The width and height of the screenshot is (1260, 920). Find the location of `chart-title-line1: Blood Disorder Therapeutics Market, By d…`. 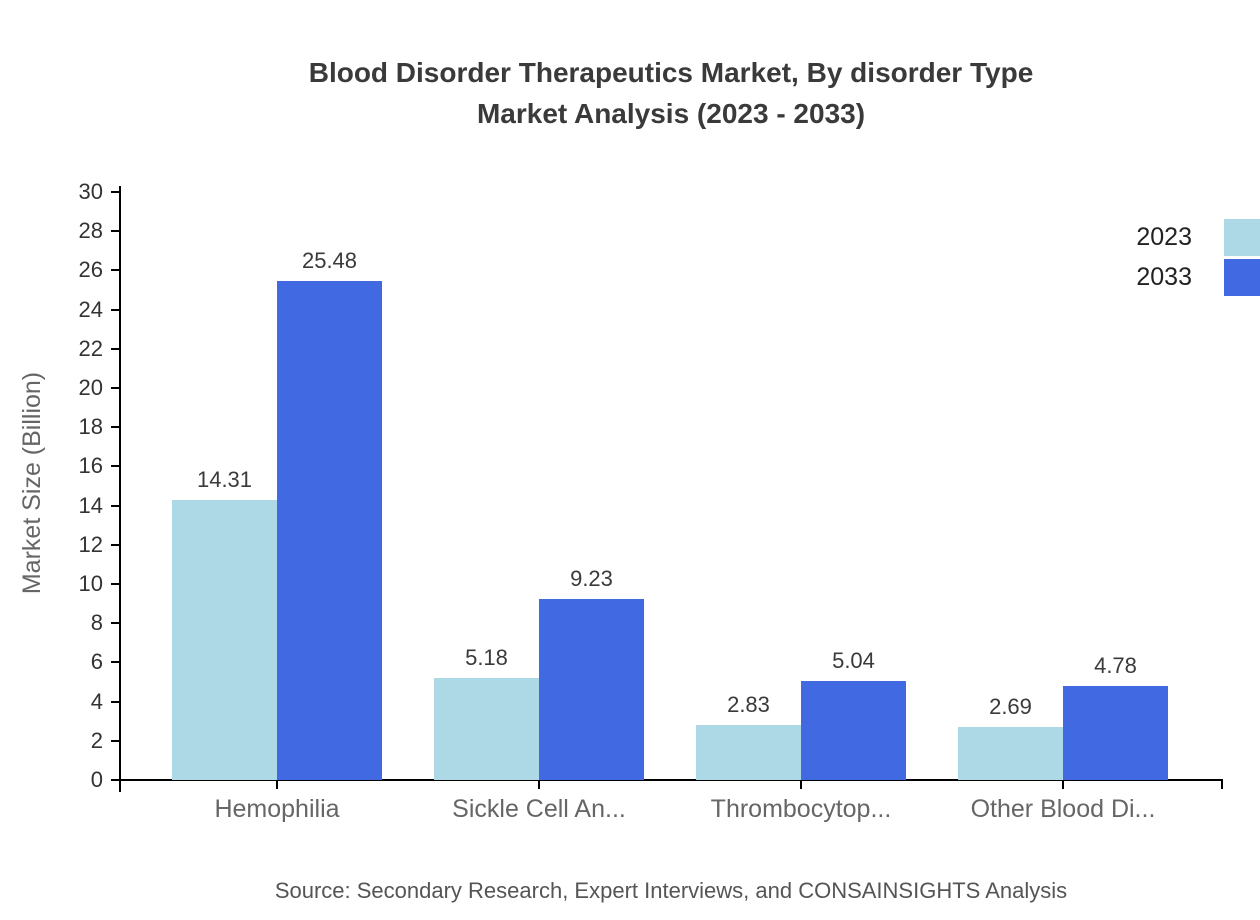

chart-title-line1: Blood Disorder Therapeutics Market, By d… is located at coordinates (671, 72).